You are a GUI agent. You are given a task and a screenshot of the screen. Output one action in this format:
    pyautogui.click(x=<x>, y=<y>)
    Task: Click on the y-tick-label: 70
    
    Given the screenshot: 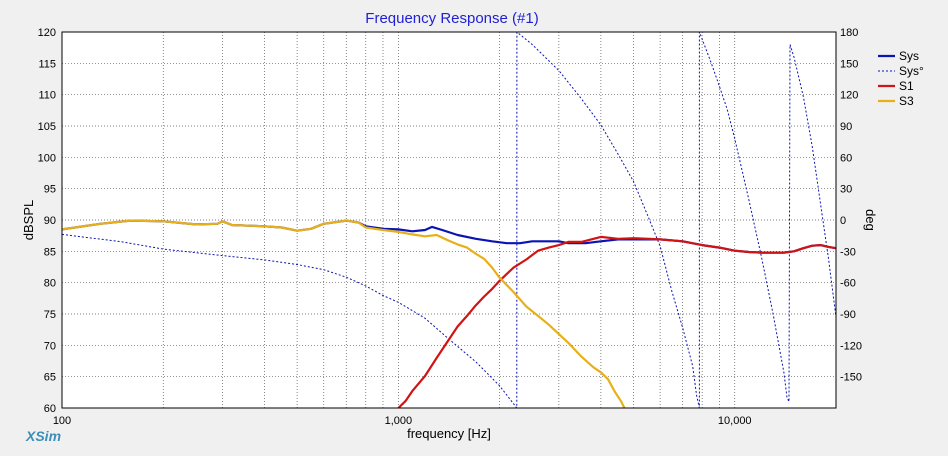 What is the action you would take?
    pyautogui.click(x=50, y=346)
    